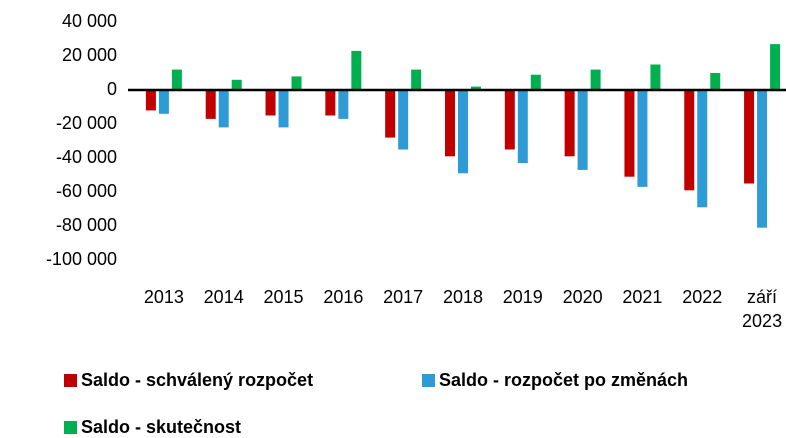 The image size is (786, 438). Describe the element at coordinates (112, 89) in the screenshot. I see `y-tick-label: 0` at that location.